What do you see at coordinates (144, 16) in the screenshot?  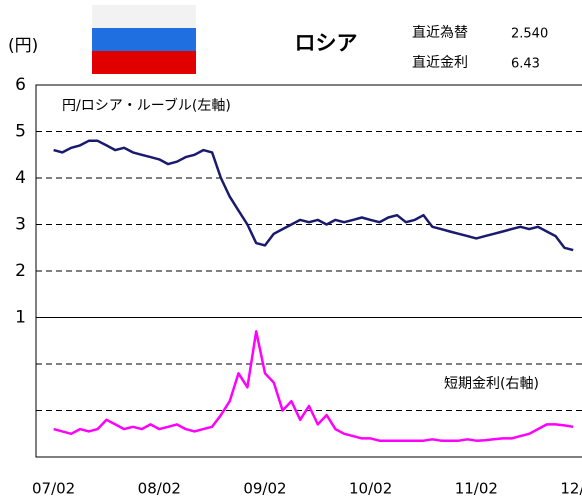 I see `flag-white` at bounding box center [144, 16].